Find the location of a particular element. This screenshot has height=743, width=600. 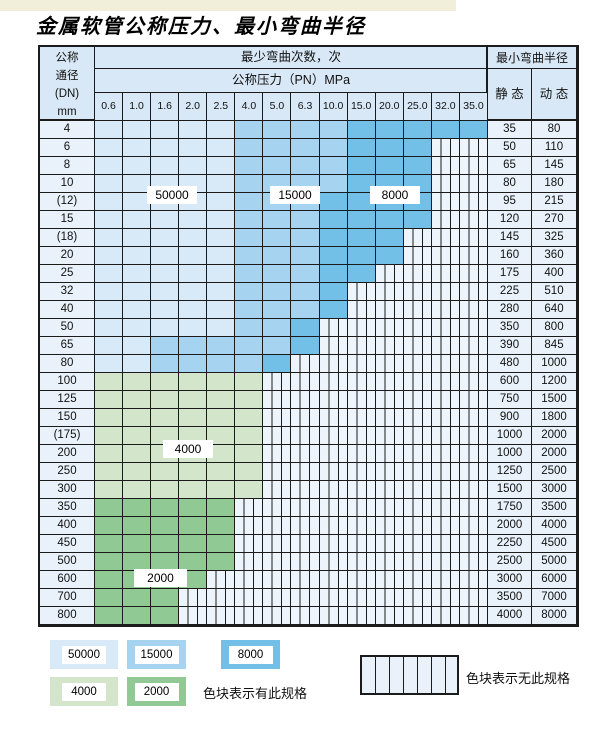

static-header: 静 态 is located at coordinates (510, 95).